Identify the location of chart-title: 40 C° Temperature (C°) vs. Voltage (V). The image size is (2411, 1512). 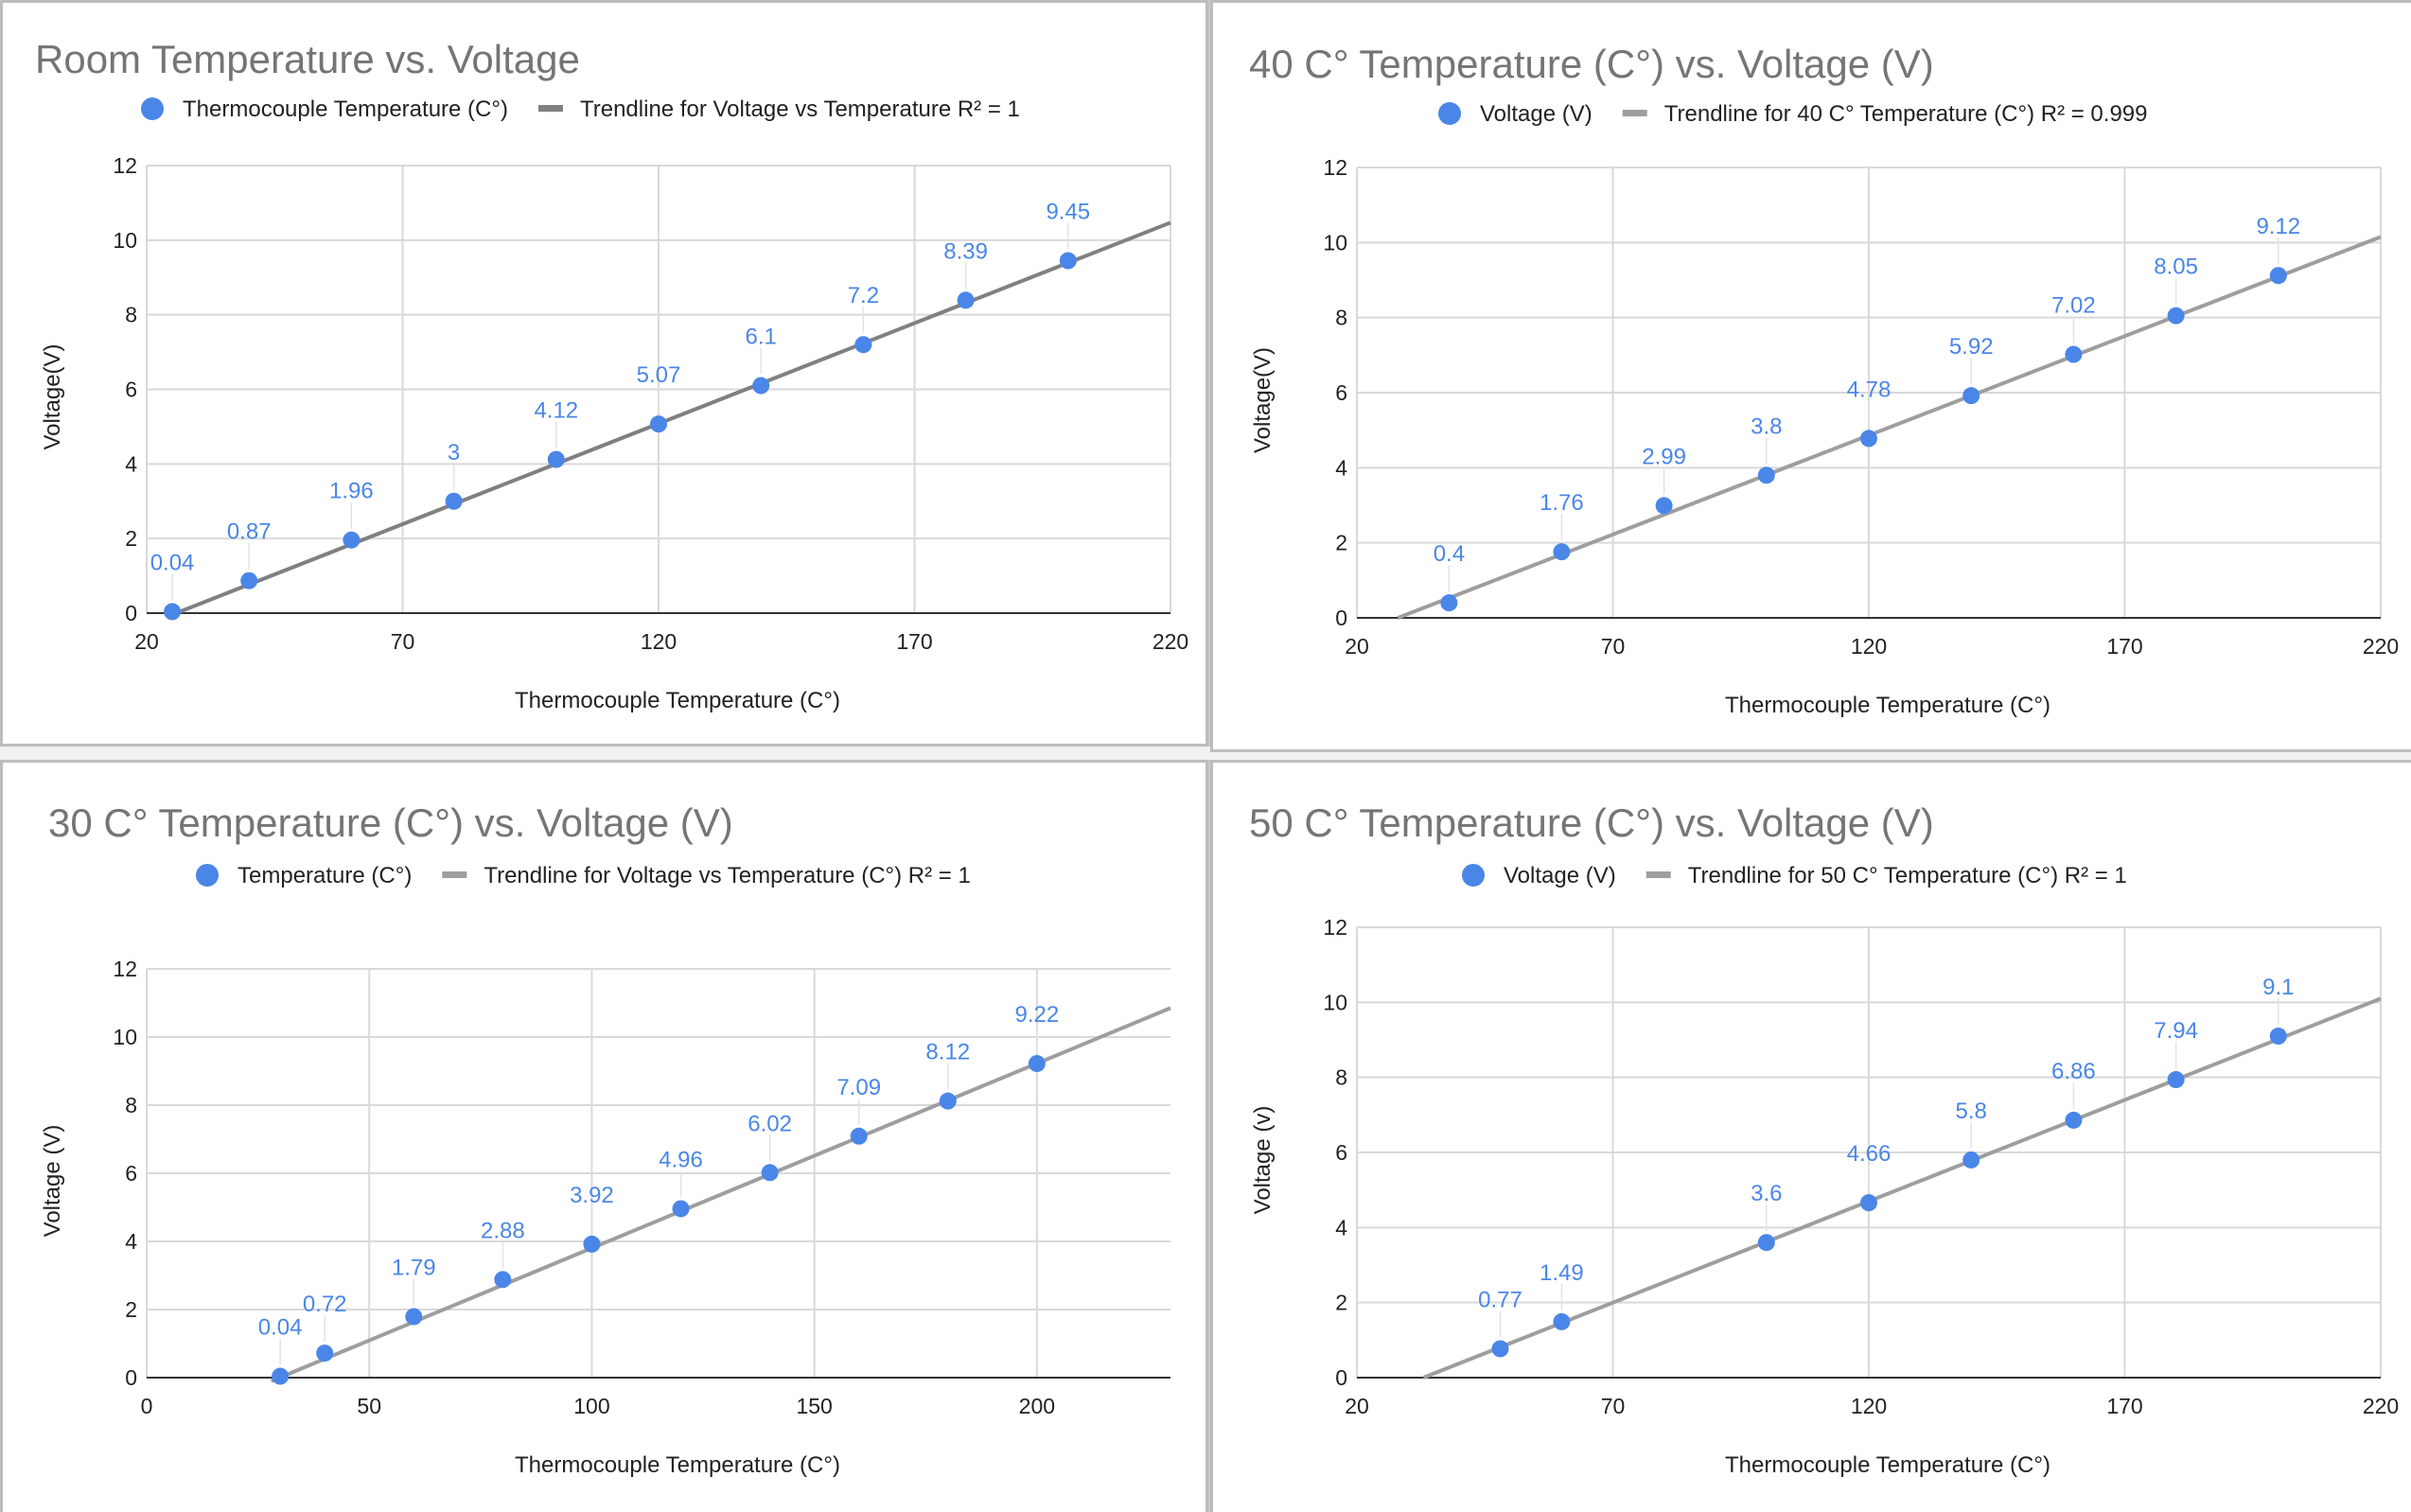
(1591, 64).